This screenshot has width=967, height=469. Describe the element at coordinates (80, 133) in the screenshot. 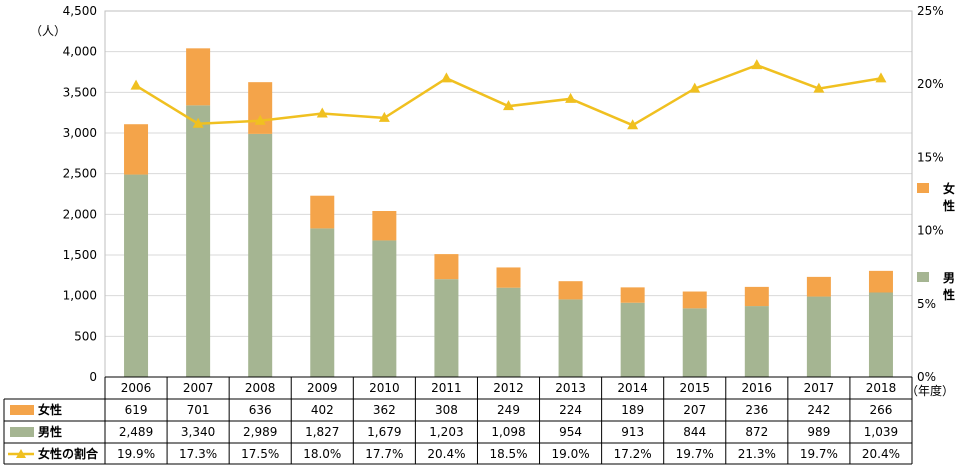

I see `y-left-tick-label: 3,000` at that location.